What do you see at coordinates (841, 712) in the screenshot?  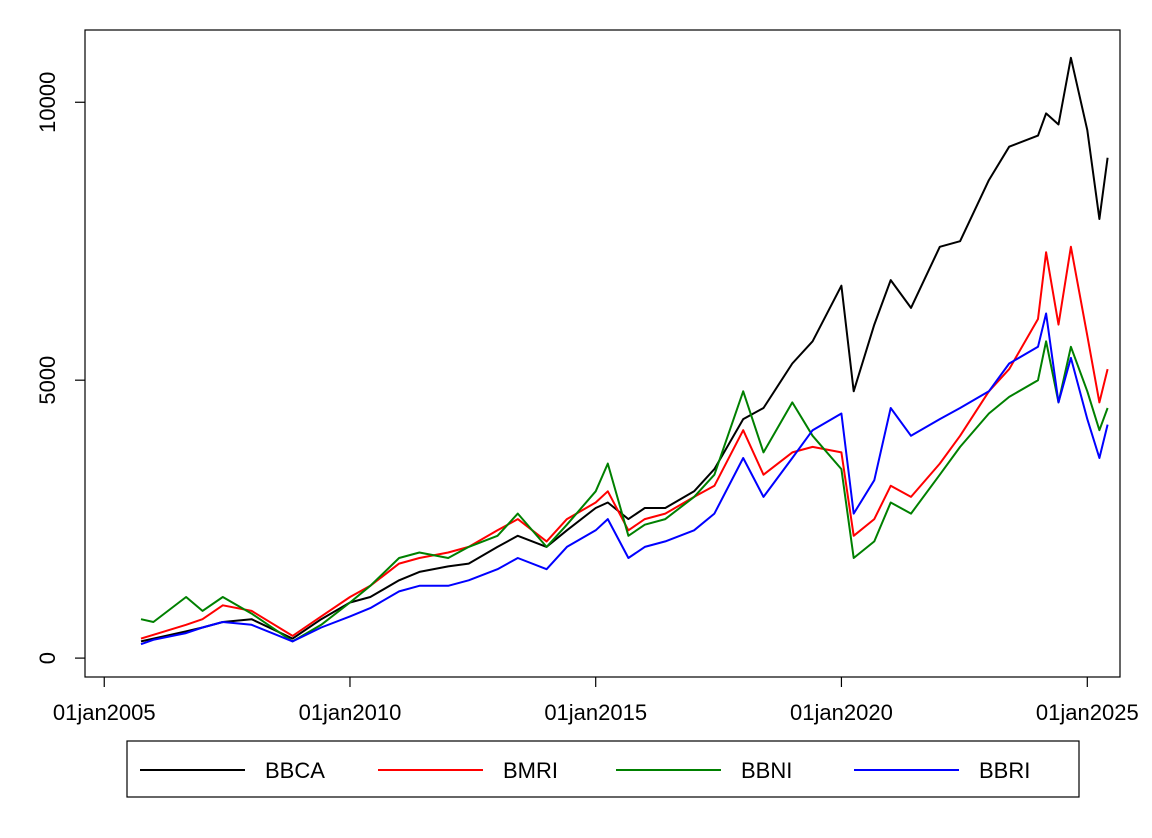 I see `x-tick-label: 01jan2020` at bounding box center [841, 712].